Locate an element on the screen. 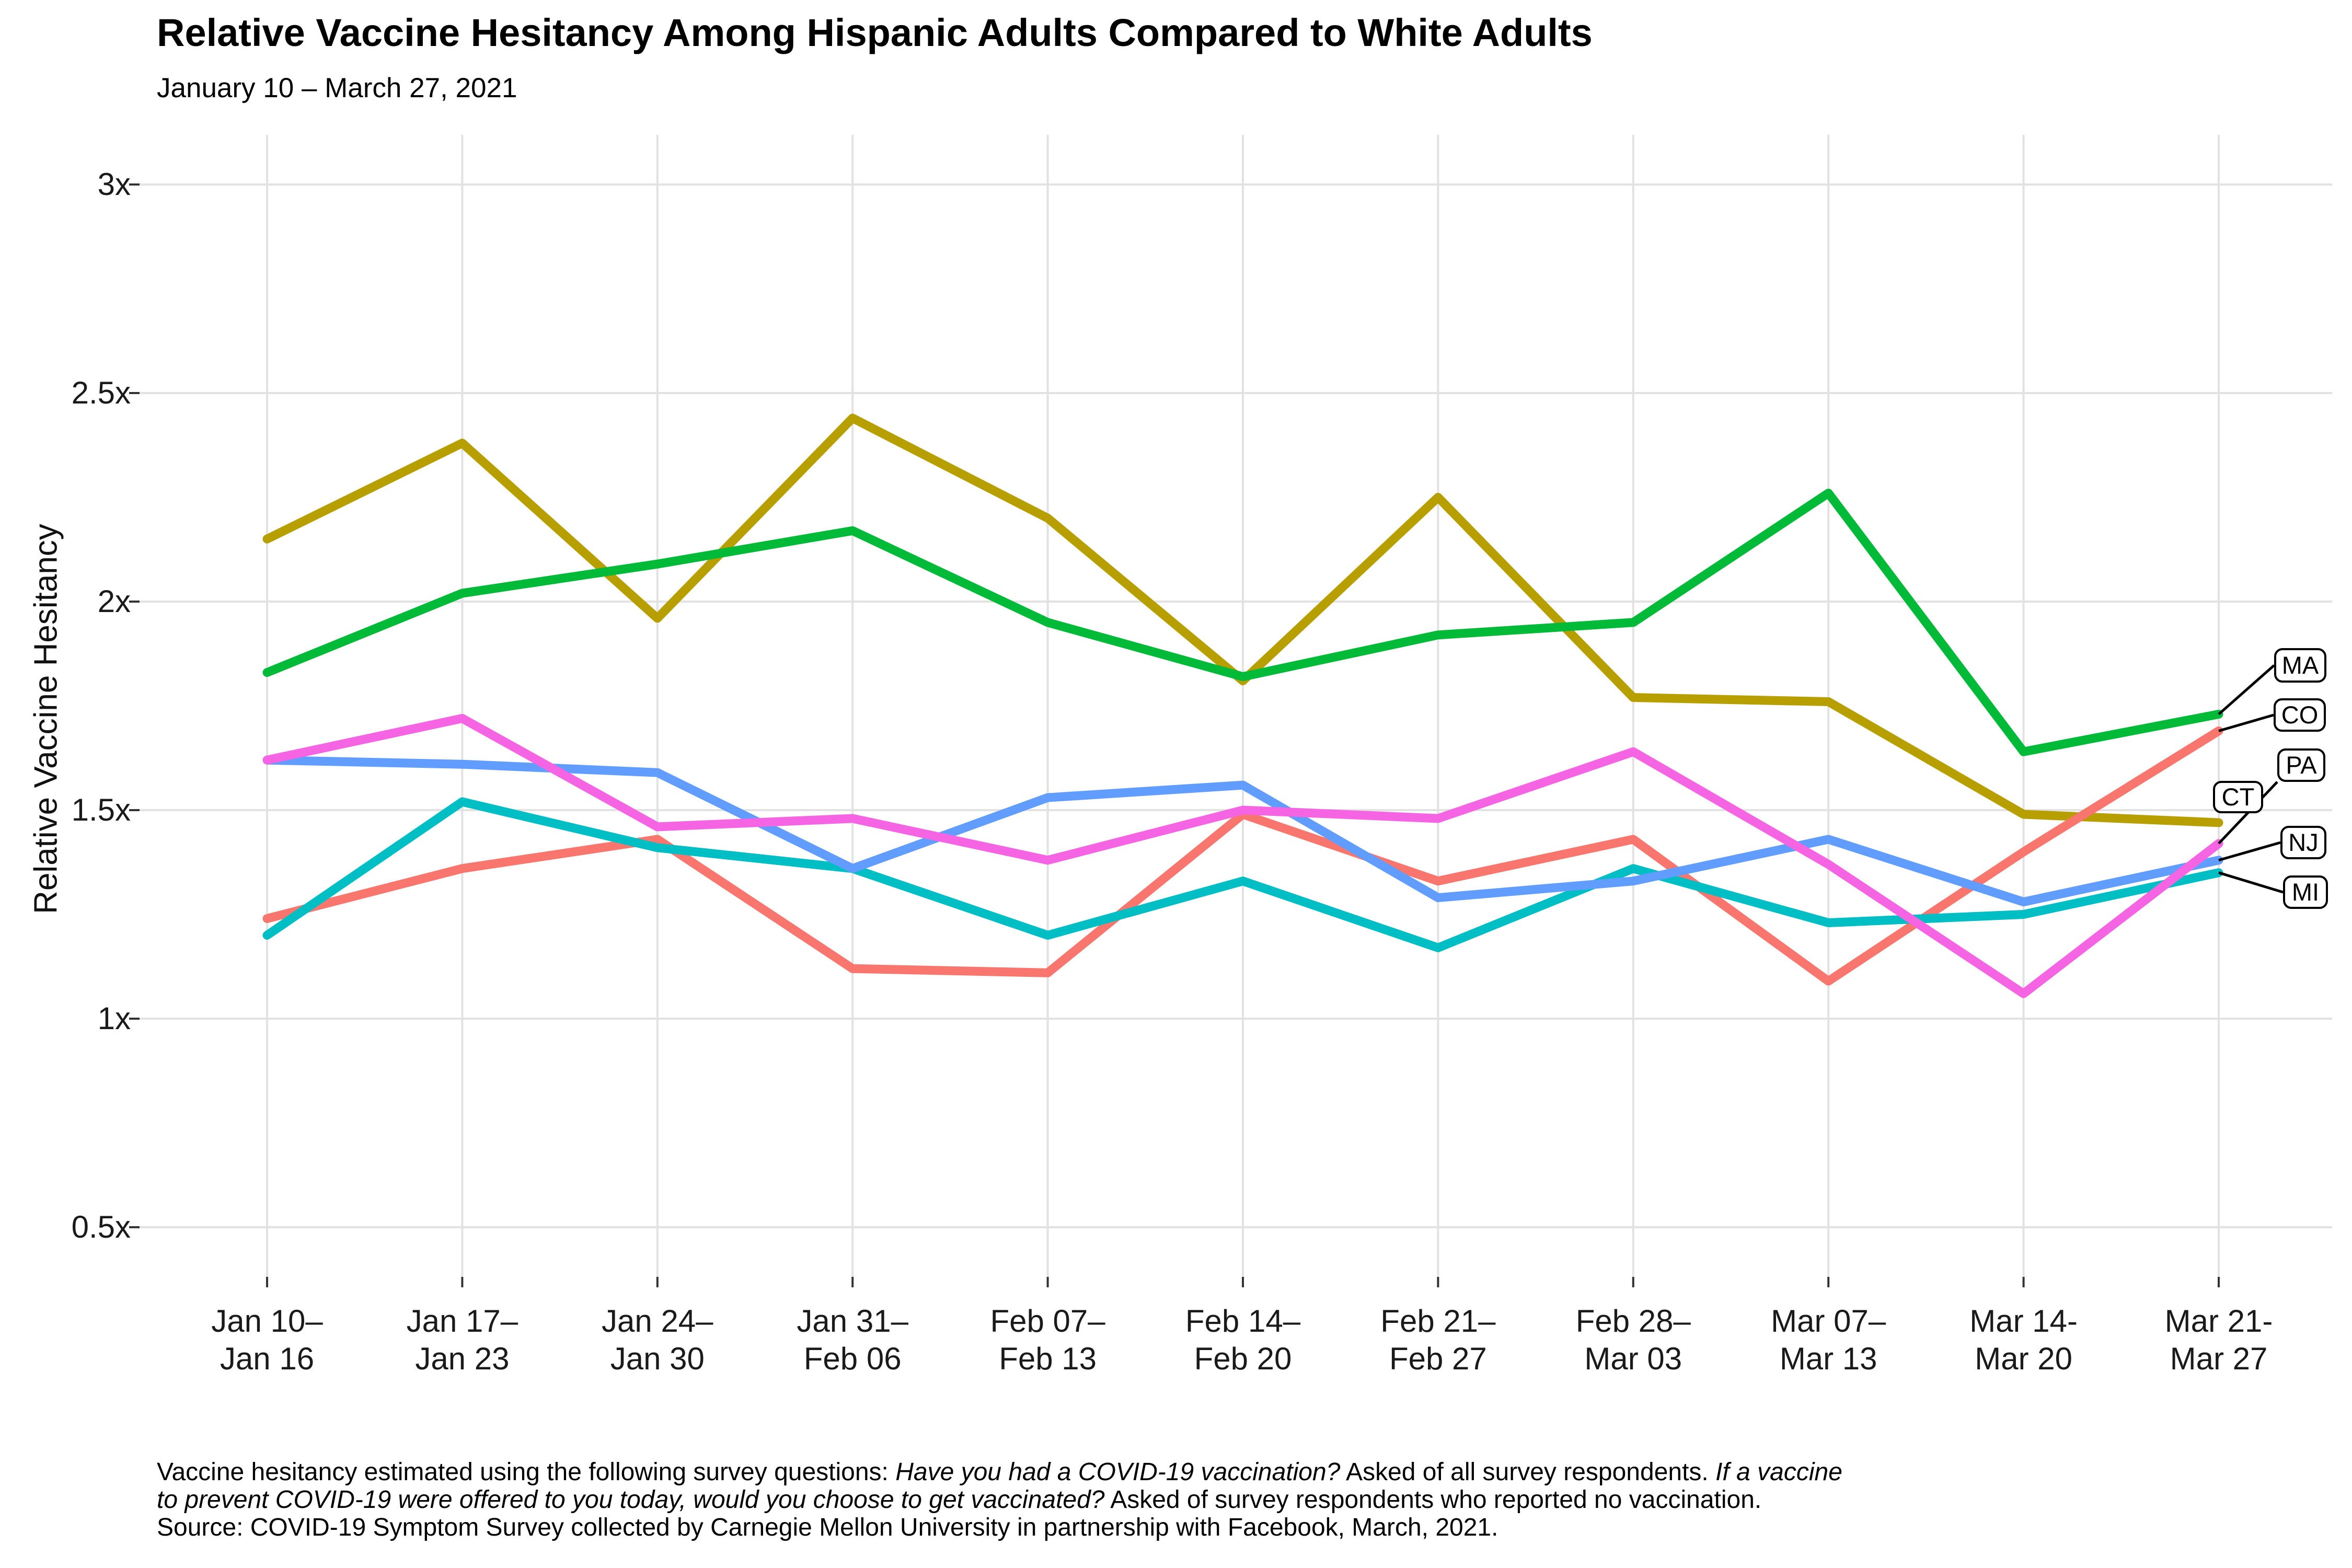  x-tick-label: Feb 28– Mar 03 is located at coordinates (1633, 1340).